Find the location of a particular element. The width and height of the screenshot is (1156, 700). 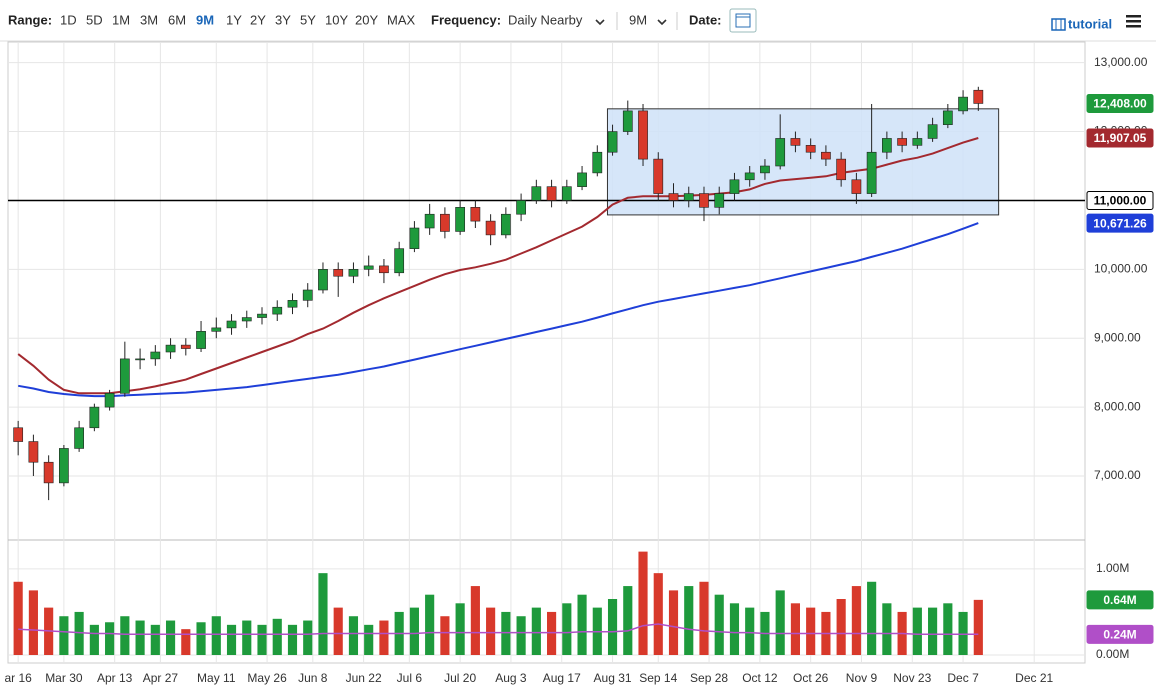

y-tick-label: 1.00M is located at coordinates (1112, 568).